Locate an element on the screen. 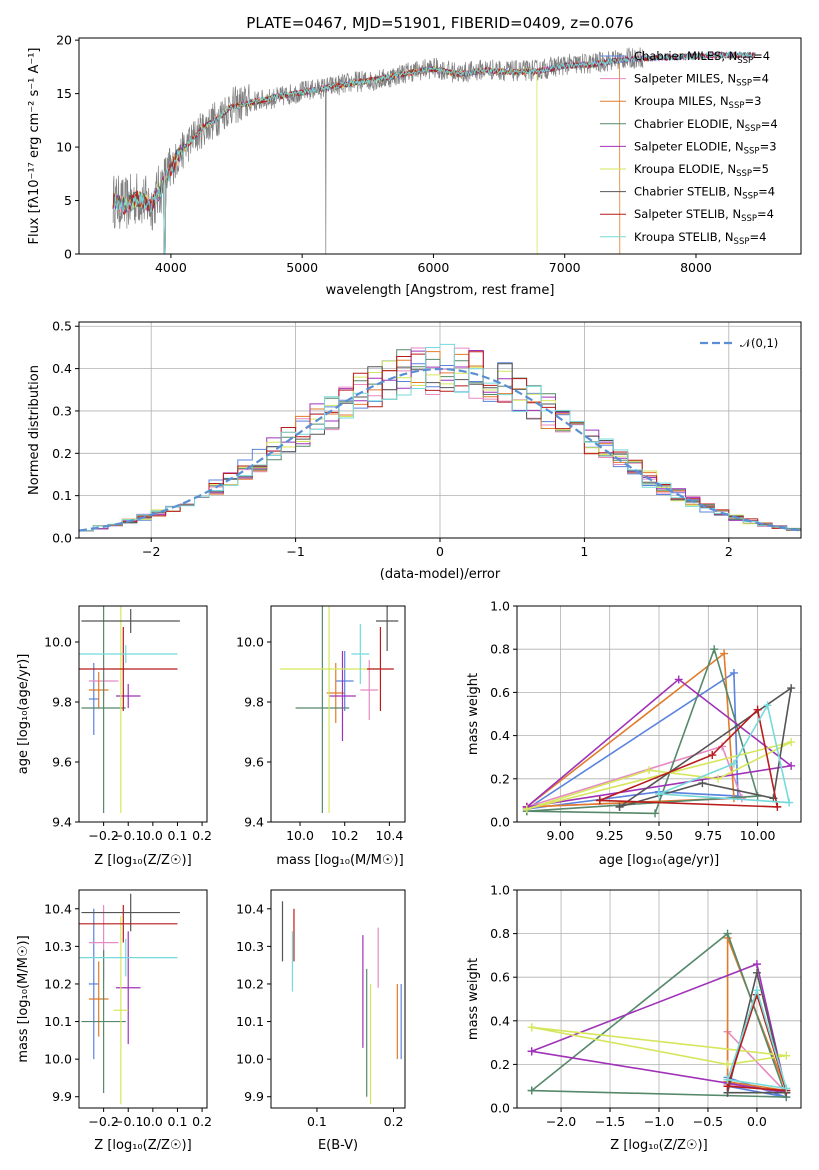 This screenshot has width=819, height=1170. x-tick-label: −2.0 is located at coordinates (561, 1121).